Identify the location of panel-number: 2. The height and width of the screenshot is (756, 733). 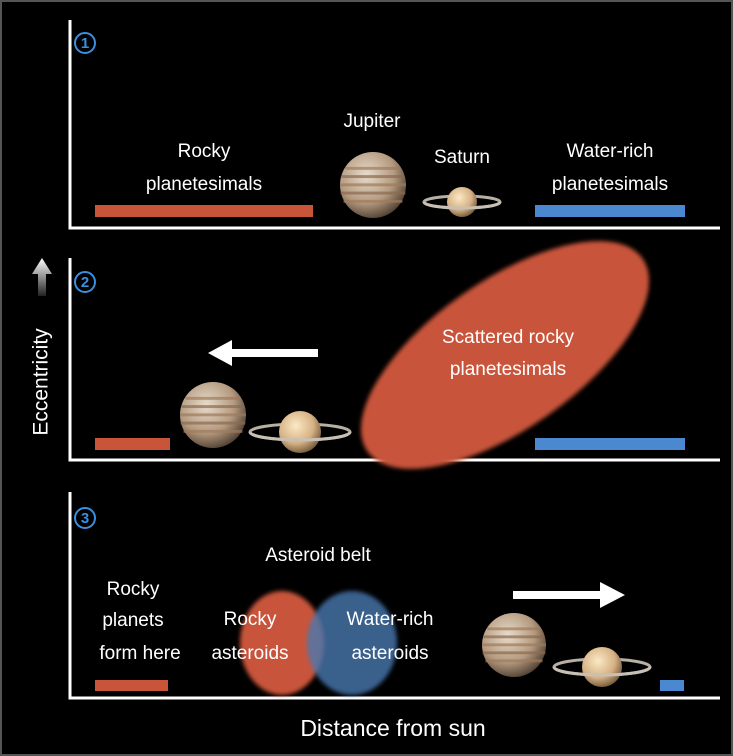
(85, 282).